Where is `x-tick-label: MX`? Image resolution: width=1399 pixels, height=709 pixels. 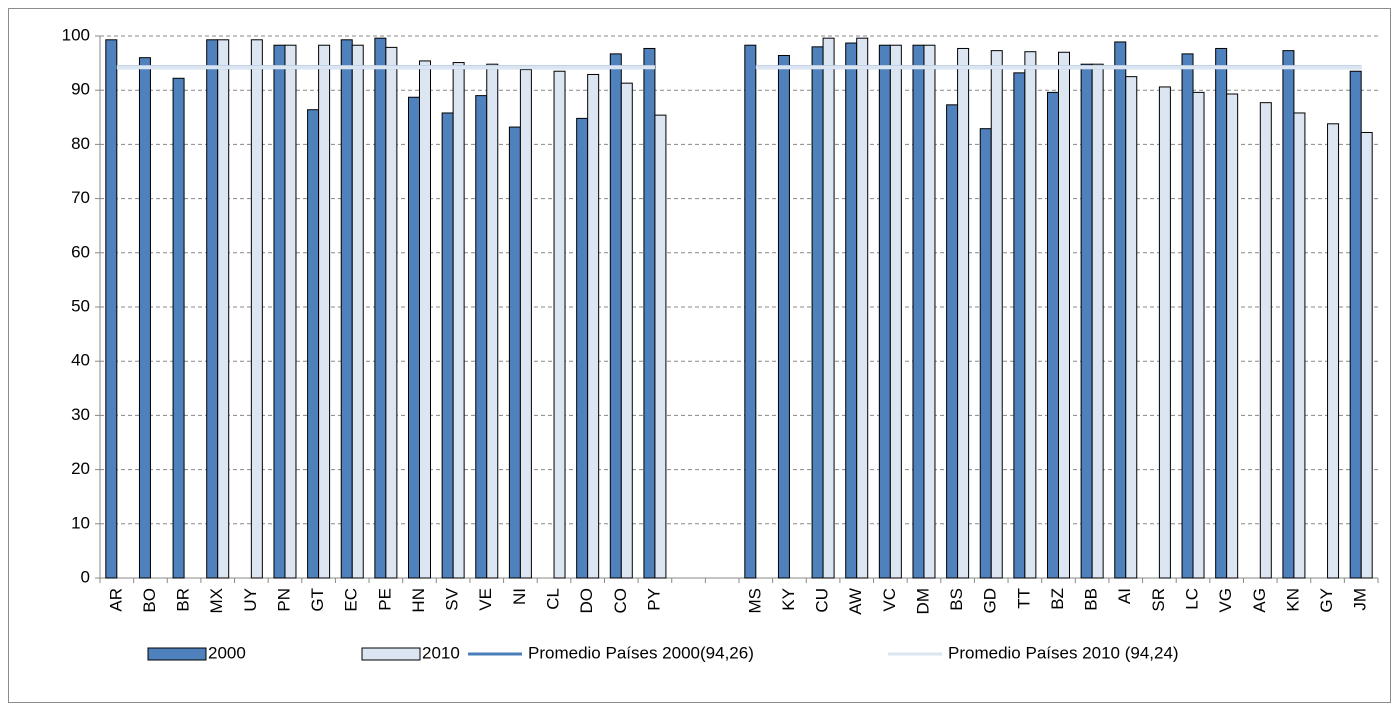 x-tick-label: MX is located at coordinates (216, 601).